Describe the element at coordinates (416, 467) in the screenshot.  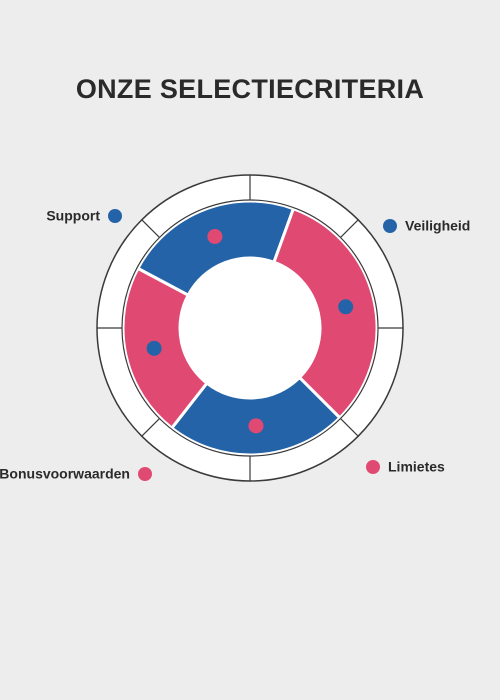
I see `label-limietes: Limietes` at that location.